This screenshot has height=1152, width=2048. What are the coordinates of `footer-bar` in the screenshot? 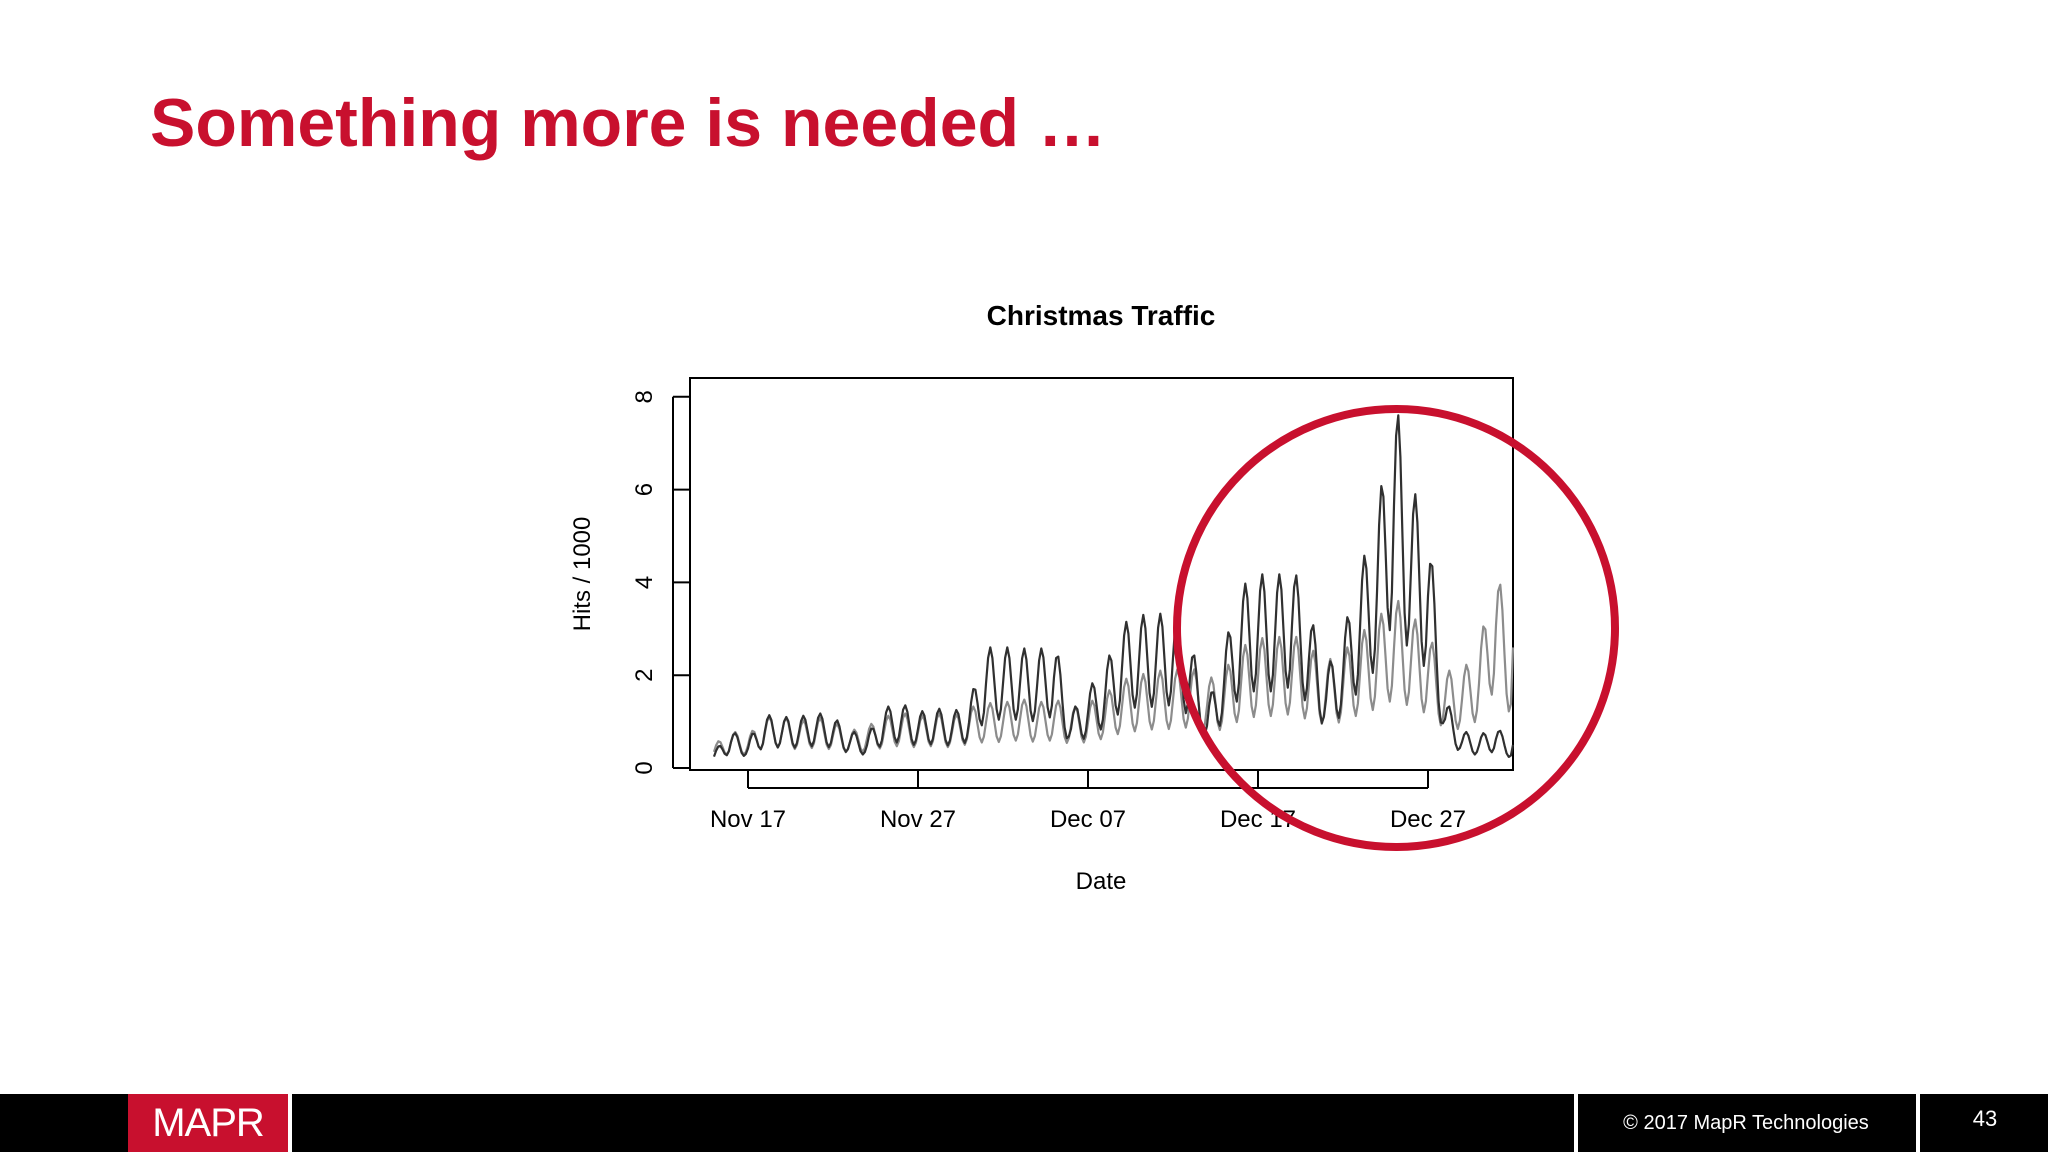 It's located at (1024, 1123).